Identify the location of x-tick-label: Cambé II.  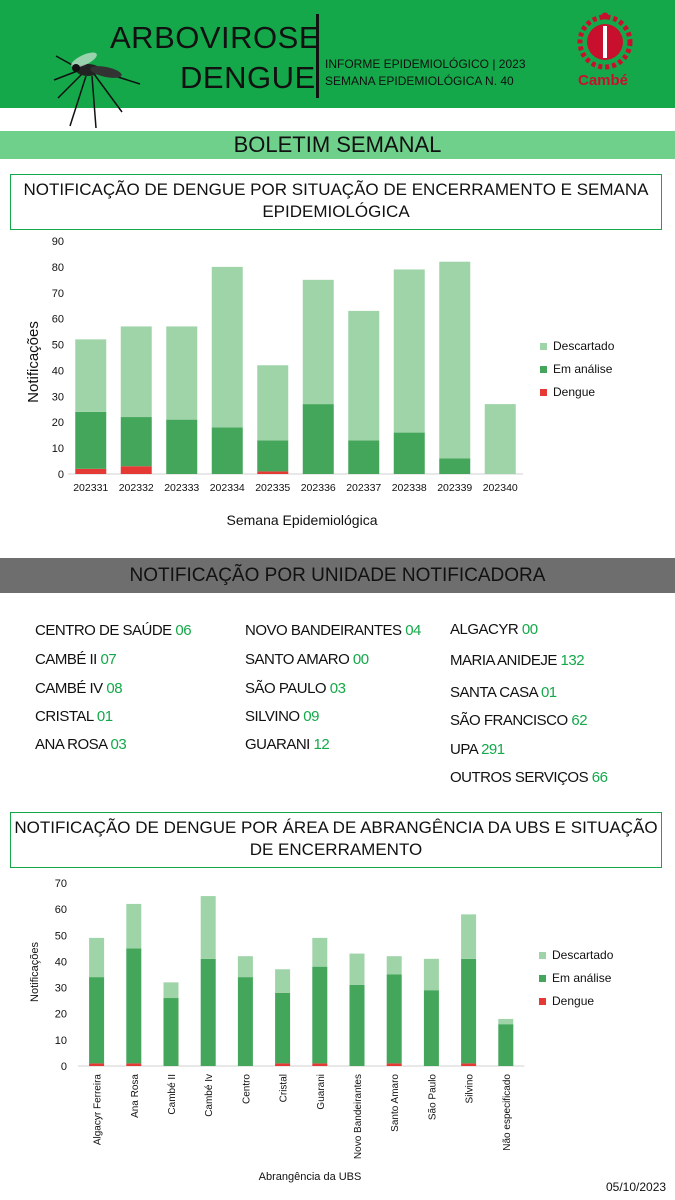
(172, 1094).